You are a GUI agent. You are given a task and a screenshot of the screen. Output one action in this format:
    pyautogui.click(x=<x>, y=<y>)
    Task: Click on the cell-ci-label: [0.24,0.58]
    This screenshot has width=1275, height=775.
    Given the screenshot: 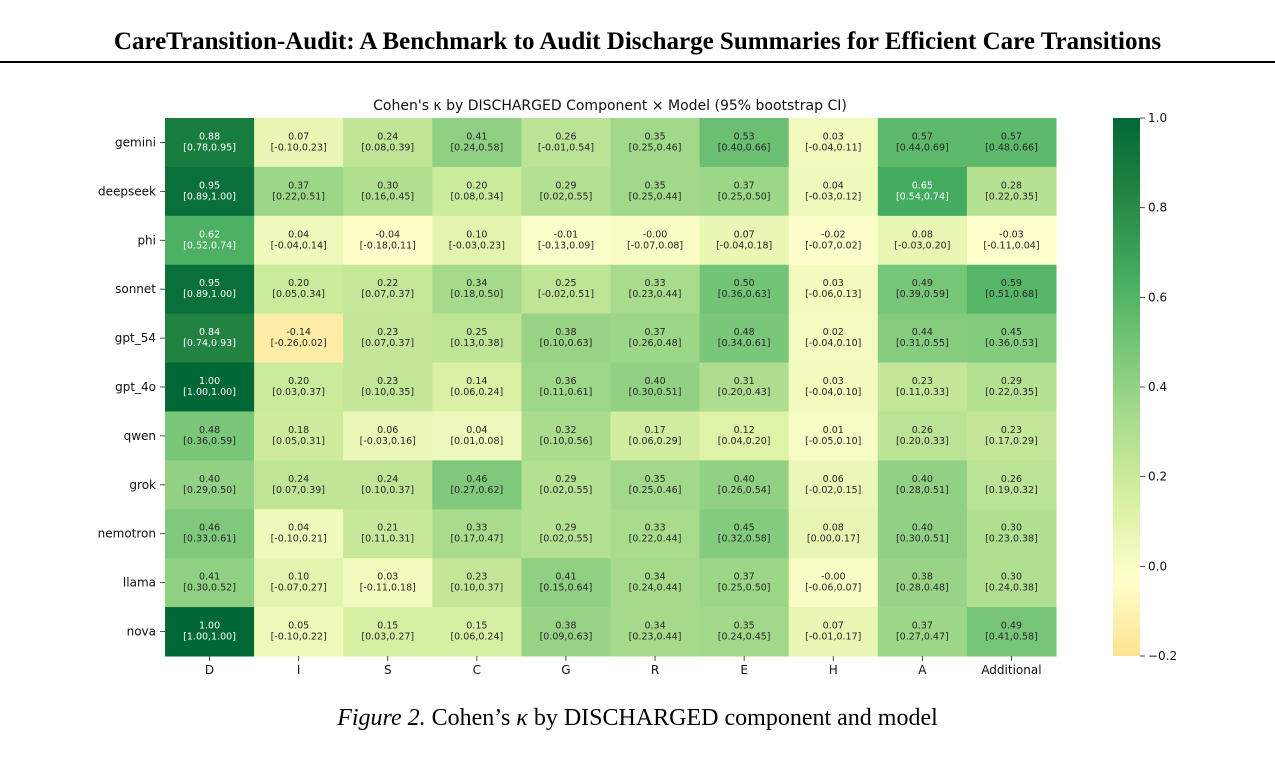 What is the action you would take?
    pyautogui.click(x=476, y=147)
    